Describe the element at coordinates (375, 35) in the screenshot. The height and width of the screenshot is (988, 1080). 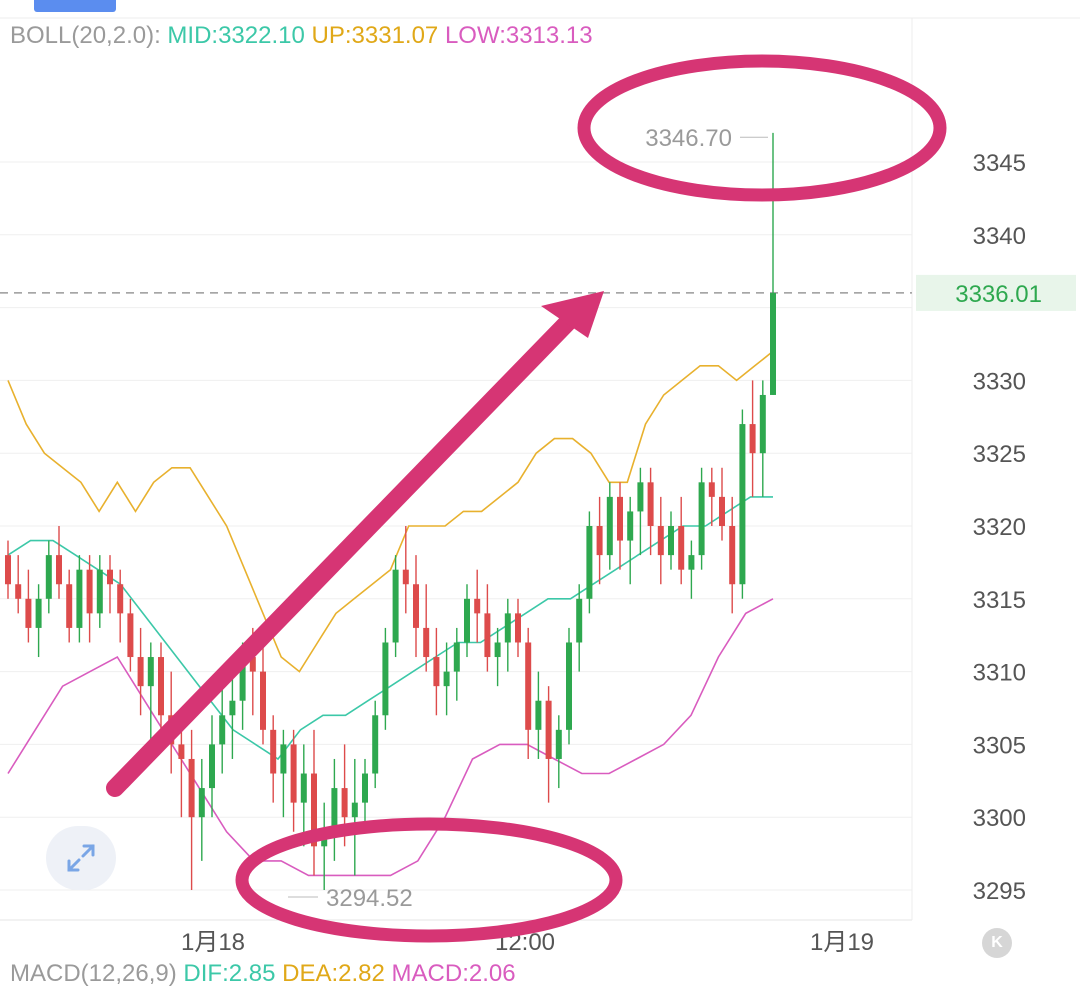
I see `boll-up-label: UP:3331.07` at that location.